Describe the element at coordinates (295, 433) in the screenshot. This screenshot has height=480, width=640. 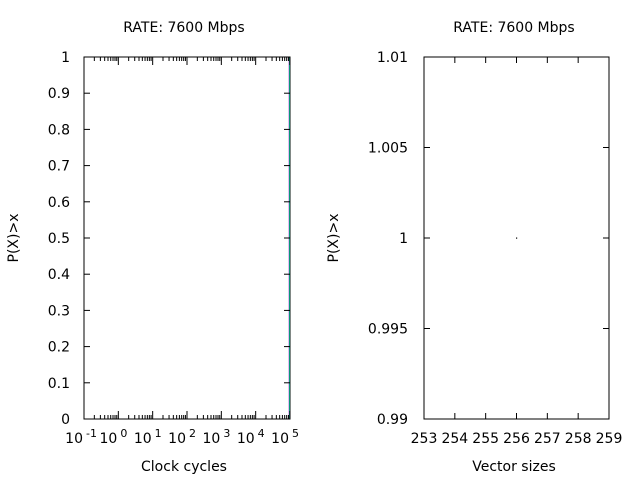
I see `left-x-tick-exponent: 5` at that location.